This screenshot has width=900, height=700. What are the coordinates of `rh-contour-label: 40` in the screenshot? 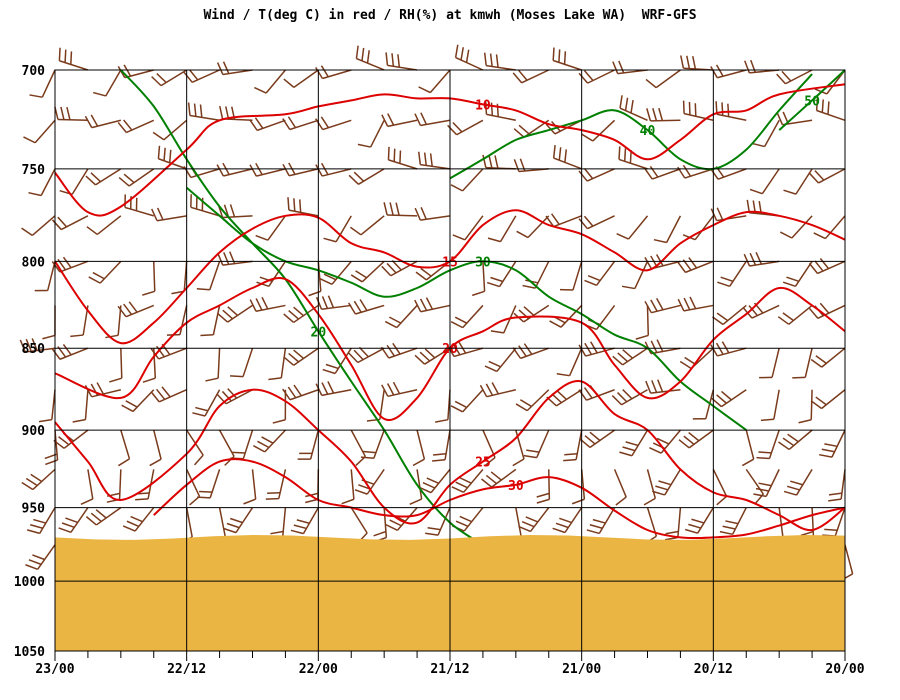 It's located at (648, 131).